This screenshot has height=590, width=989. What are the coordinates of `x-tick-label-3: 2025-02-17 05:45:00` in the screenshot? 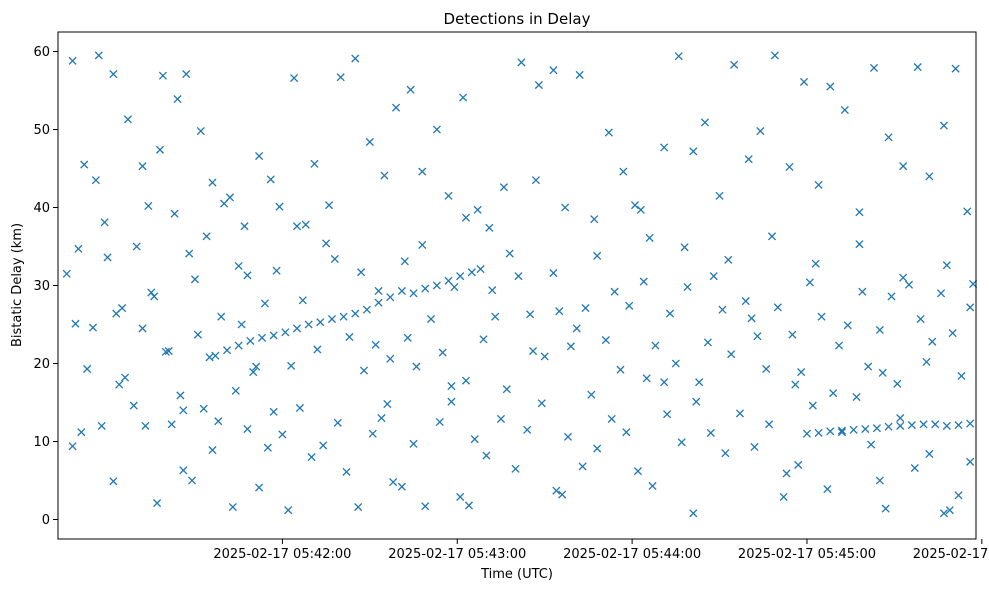 It's located at (807, 554).